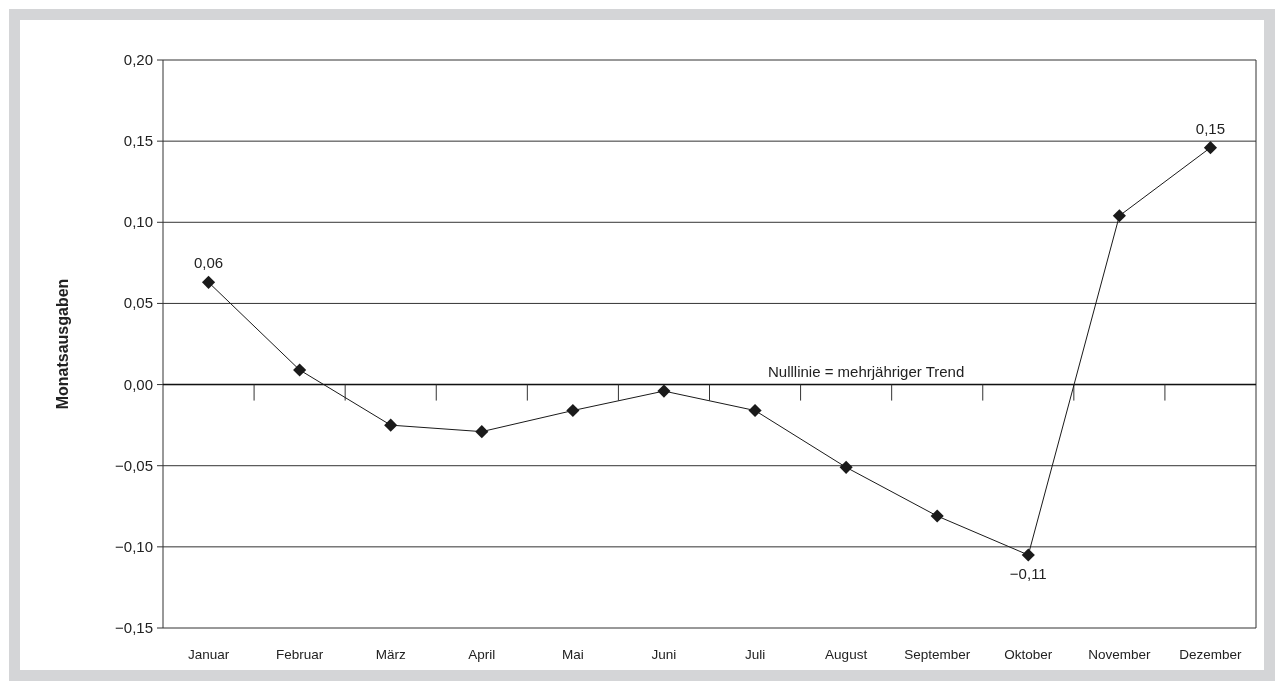  Describe the element at coordinates (134, 465) in the screenshot. I see `y-tick-label: −0,05` at that location.